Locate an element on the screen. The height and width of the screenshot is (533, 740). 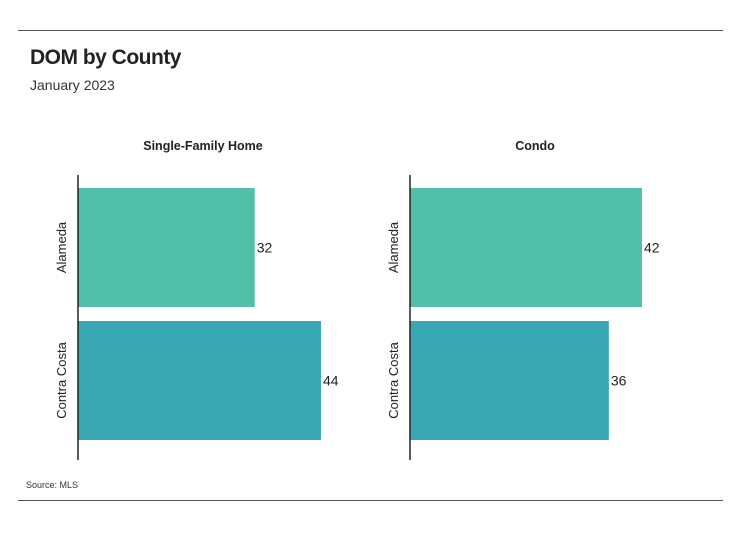
bar-value-label: 32 is located at coordinates (265, 248).